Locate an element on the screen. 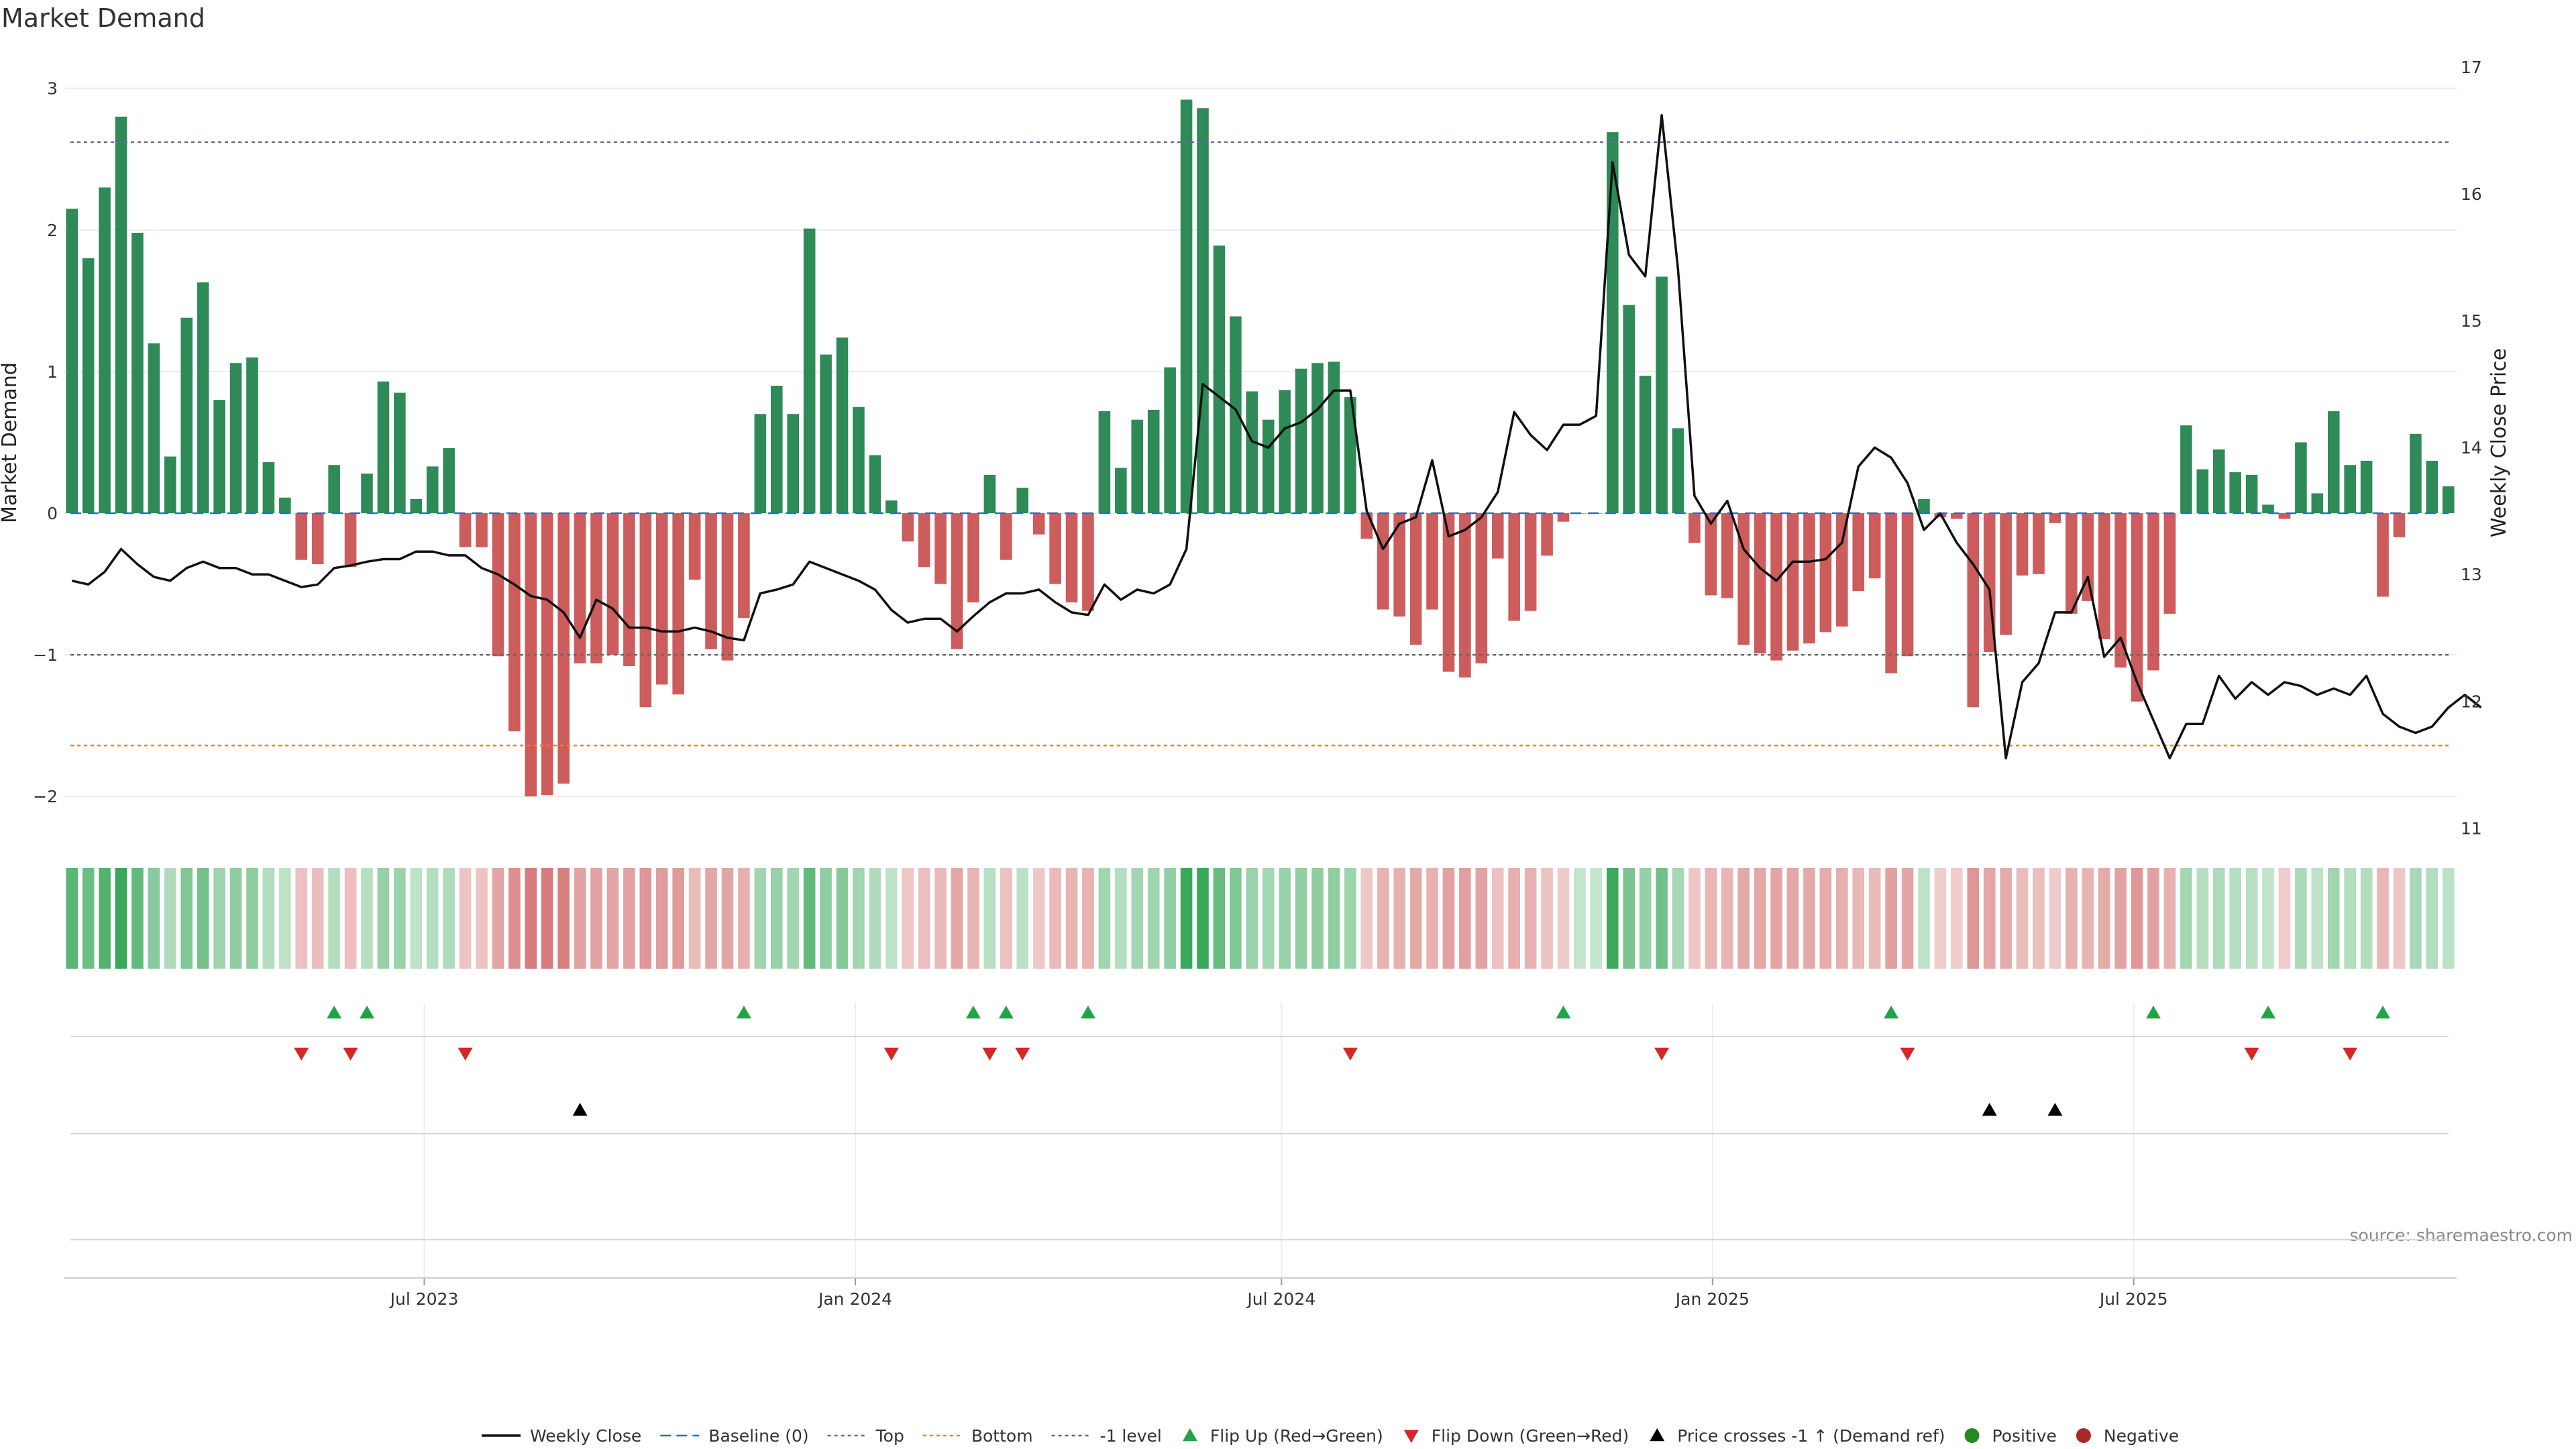 The width and height of the screenshot is (2576, 1449). legend-item: Price crosses -1 ↑ (Demand ref) is located at coordinates (1797, 1436).